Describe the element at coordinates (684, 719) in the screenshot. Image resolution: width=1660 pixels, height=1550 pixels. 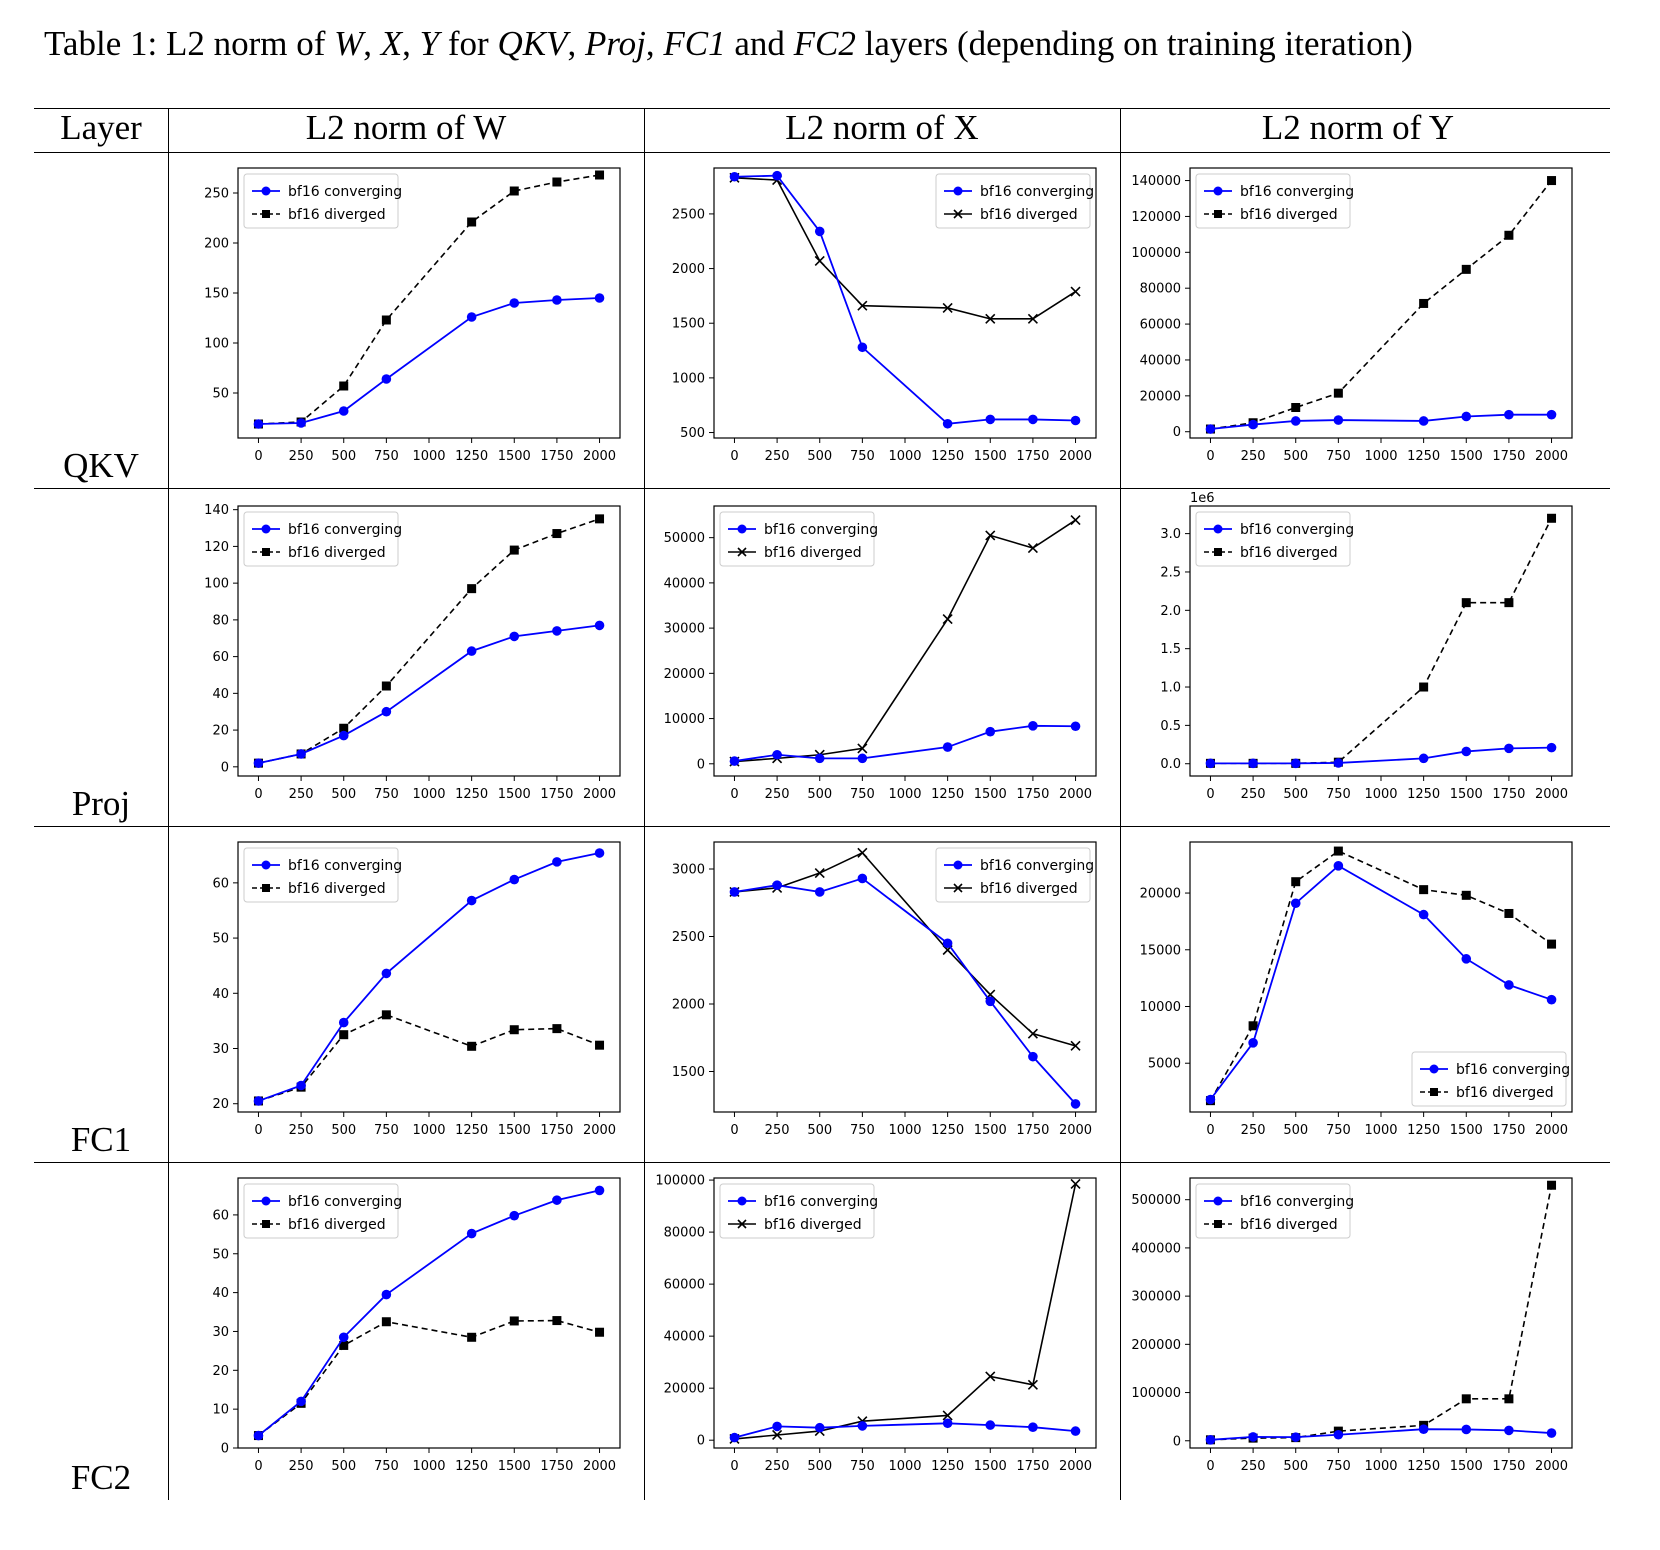
I see `y-tick-label: 10000` at that location.